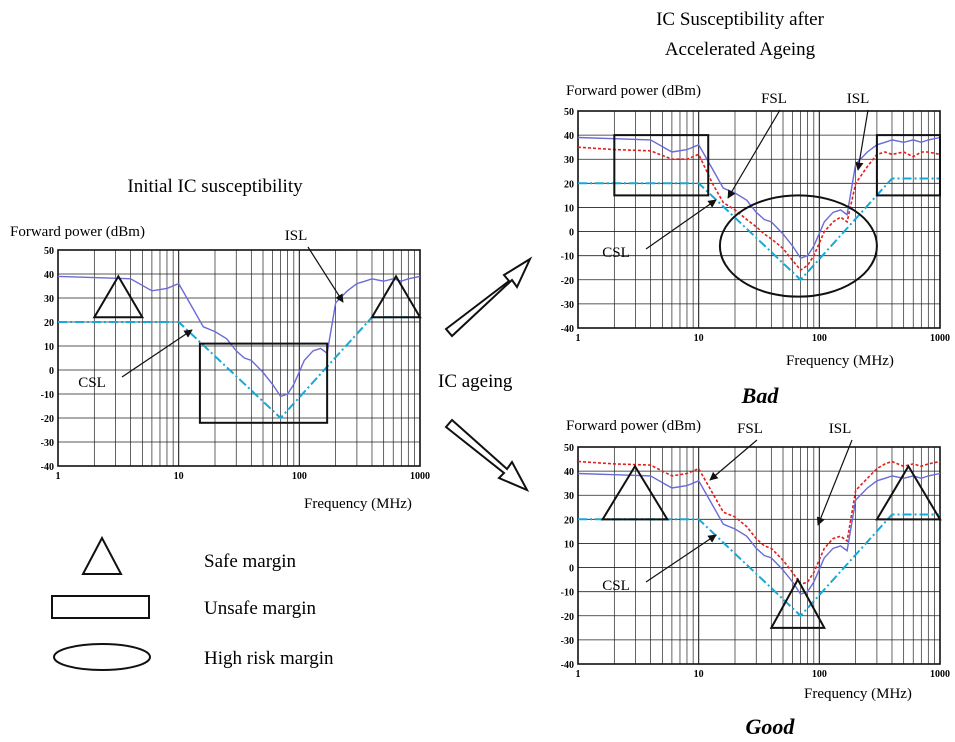  What do you see at coordinates (740, 19) in the screenshot?
I see `aged-title-line1: IC Susceptibility after` at bounding box center [740, 19].